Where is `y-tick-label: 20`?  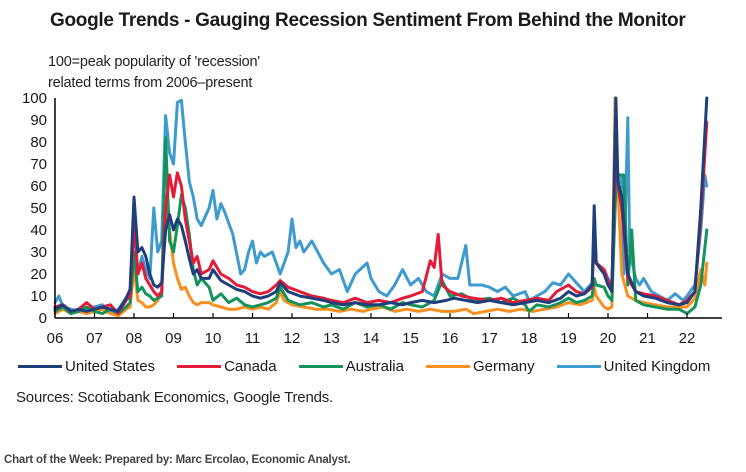
y-tick-label: 20 is located at coordinates (38, 274).